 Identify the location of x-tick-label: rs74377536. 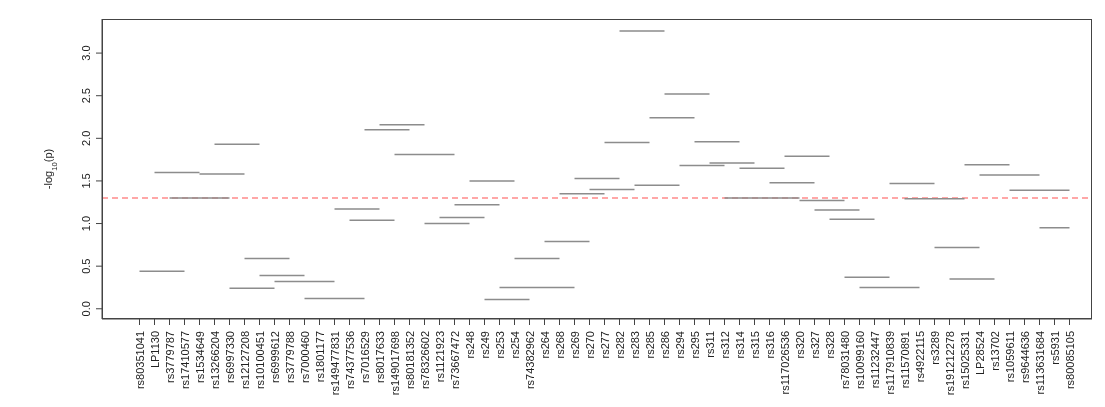
(349, 360).